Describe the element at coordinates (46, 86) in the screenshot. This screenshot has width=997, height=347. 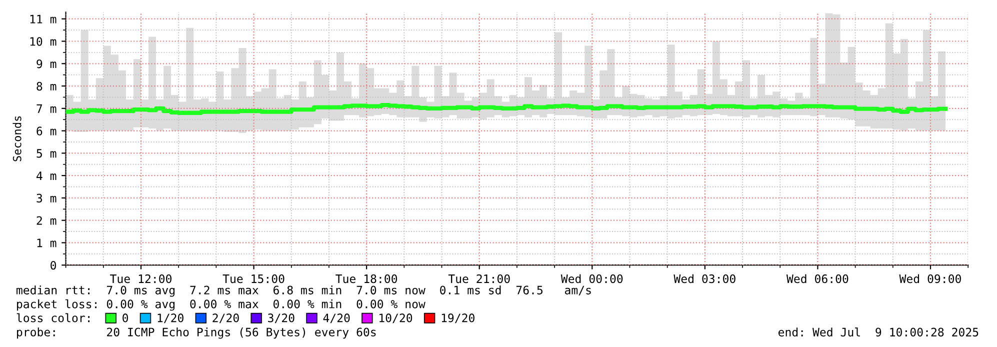
I see `y-tick-label: 8 m` at that location.